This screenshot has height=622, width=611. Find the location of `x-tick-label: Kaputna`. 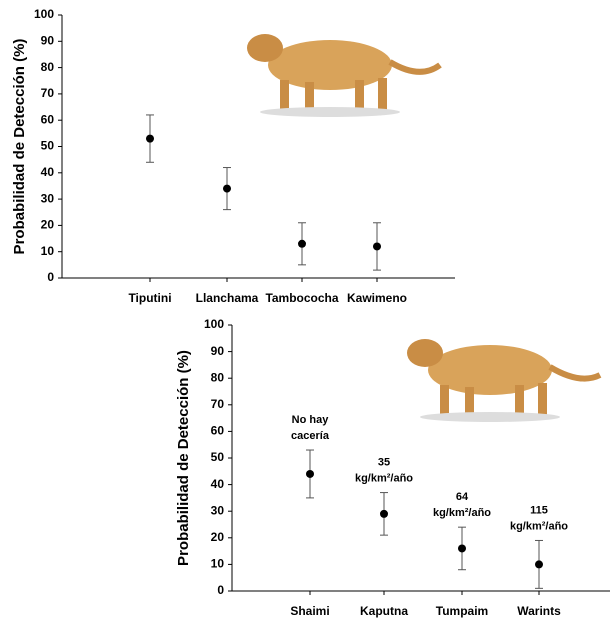

x-tick-label: Kaputna is located at coordinates (384, 611).